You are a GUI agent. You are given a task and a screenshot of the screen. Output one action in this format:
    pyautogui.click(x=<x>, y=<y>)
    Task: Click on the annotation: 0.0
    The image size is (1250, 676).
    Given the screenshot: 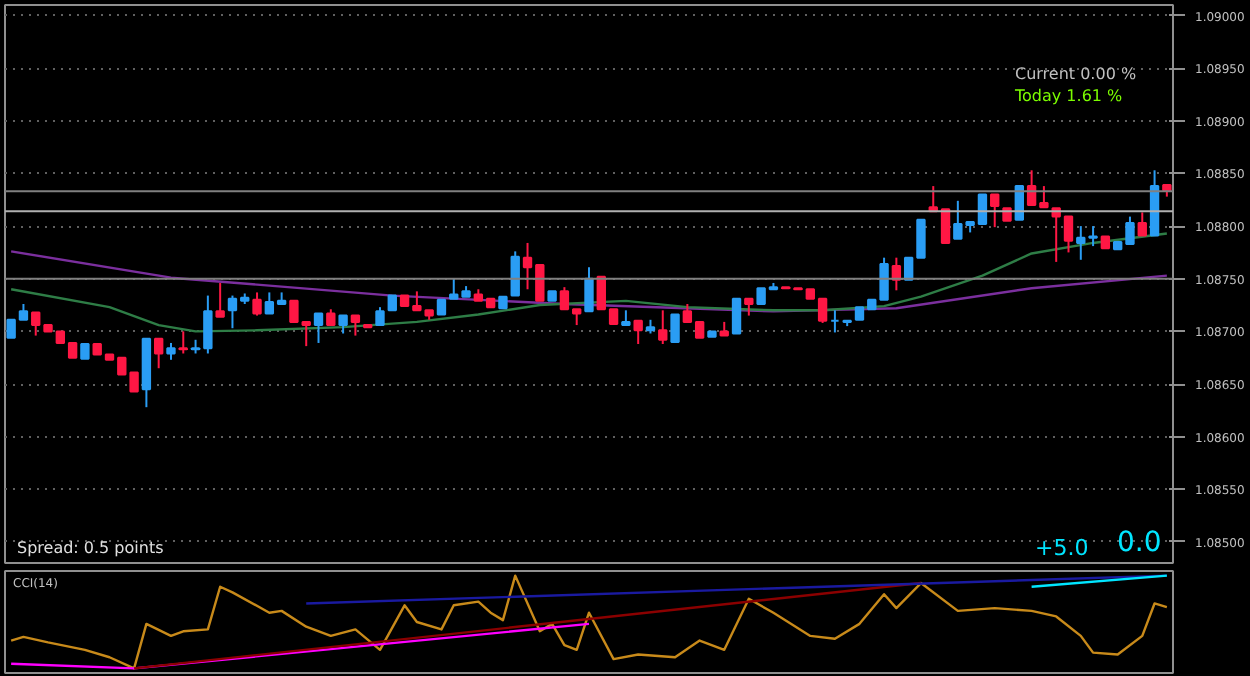 What is the action you would take?
    pyautogui.click(x=1139, y=543)
    